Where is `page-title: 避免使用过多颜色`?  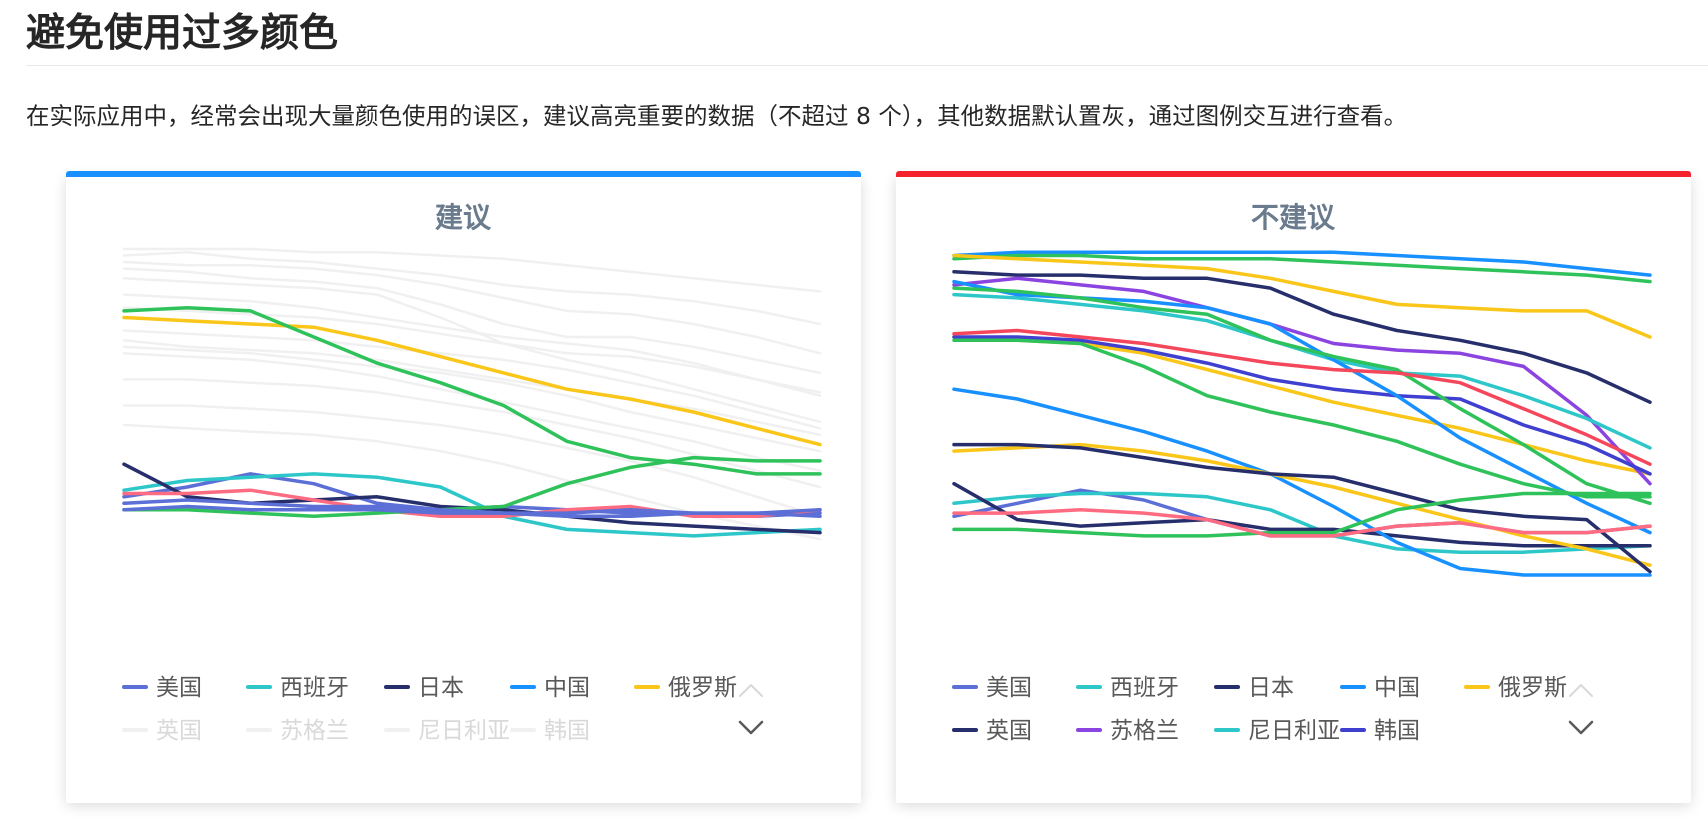
page-title: 避免使用过多颜色 is located at coordinates (182, 33).